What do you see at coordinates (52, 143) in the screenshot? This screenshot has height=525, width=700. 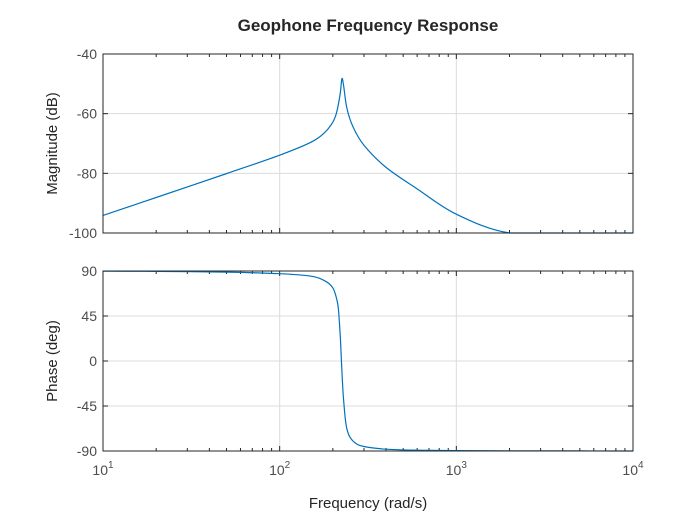 I see `magnitude-y-axis-label: Magnitude (dB)` at bounding box center [52, 143].